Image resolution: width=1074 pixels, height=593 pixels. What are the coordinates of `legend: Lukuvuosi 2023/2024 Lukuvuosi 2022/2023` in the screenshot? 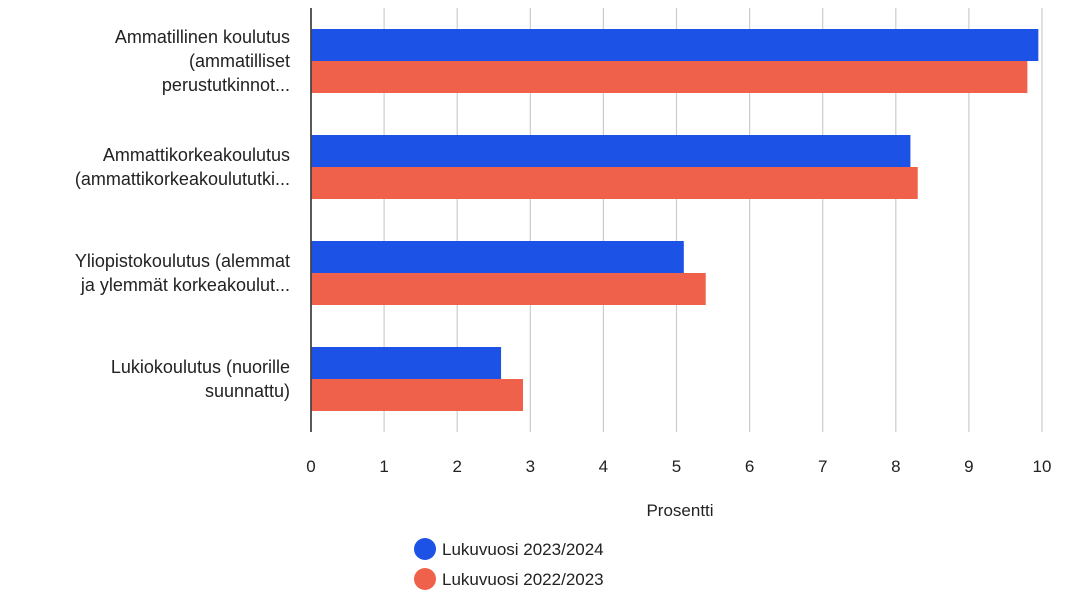 It's located at (509, 564).